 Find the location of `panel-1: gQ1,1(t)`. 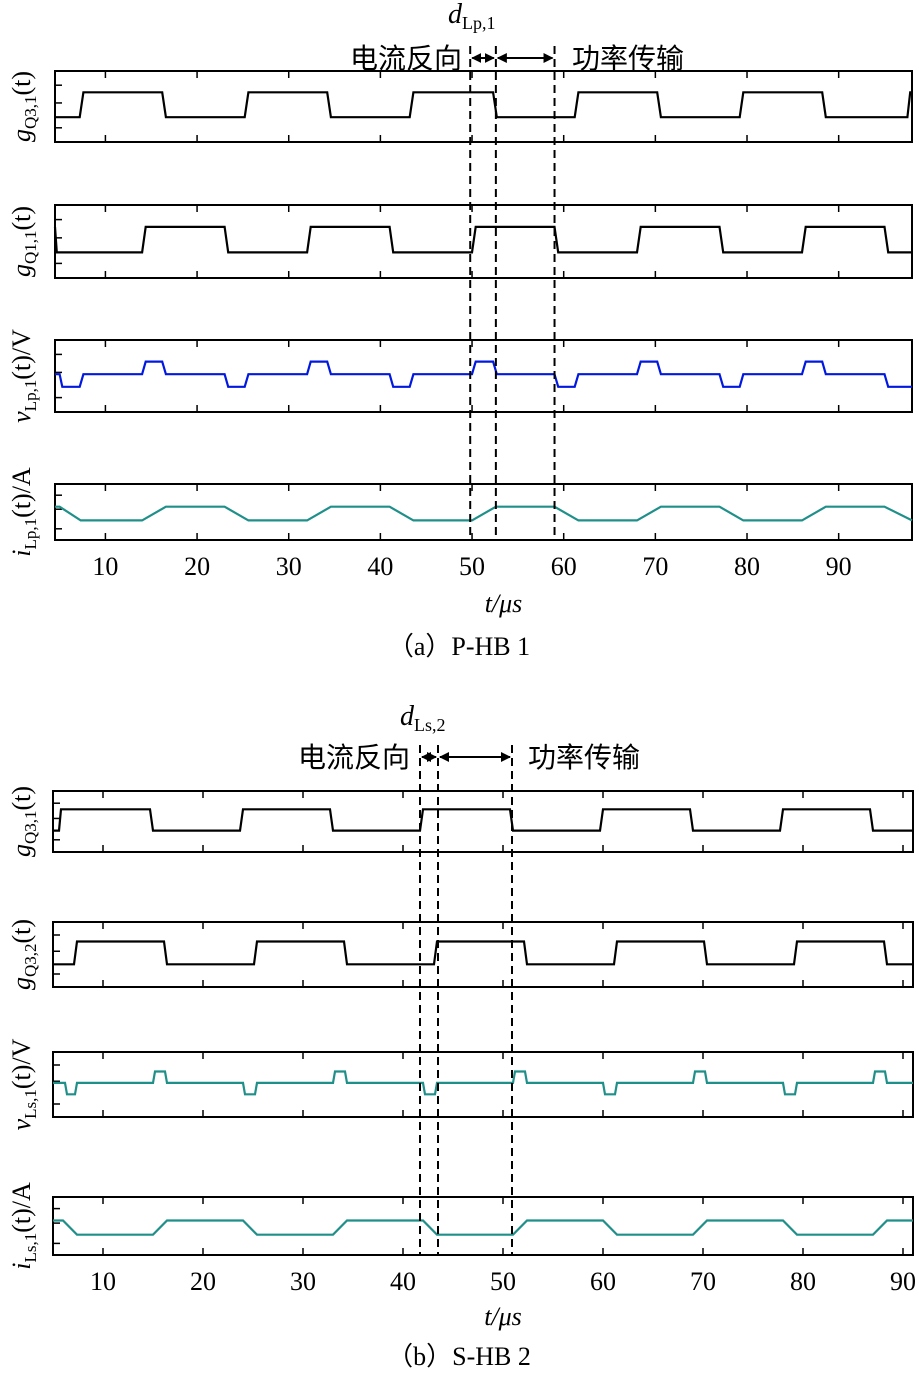

panel-1: gQ1,1(t) is located at coordinates (460, 241).